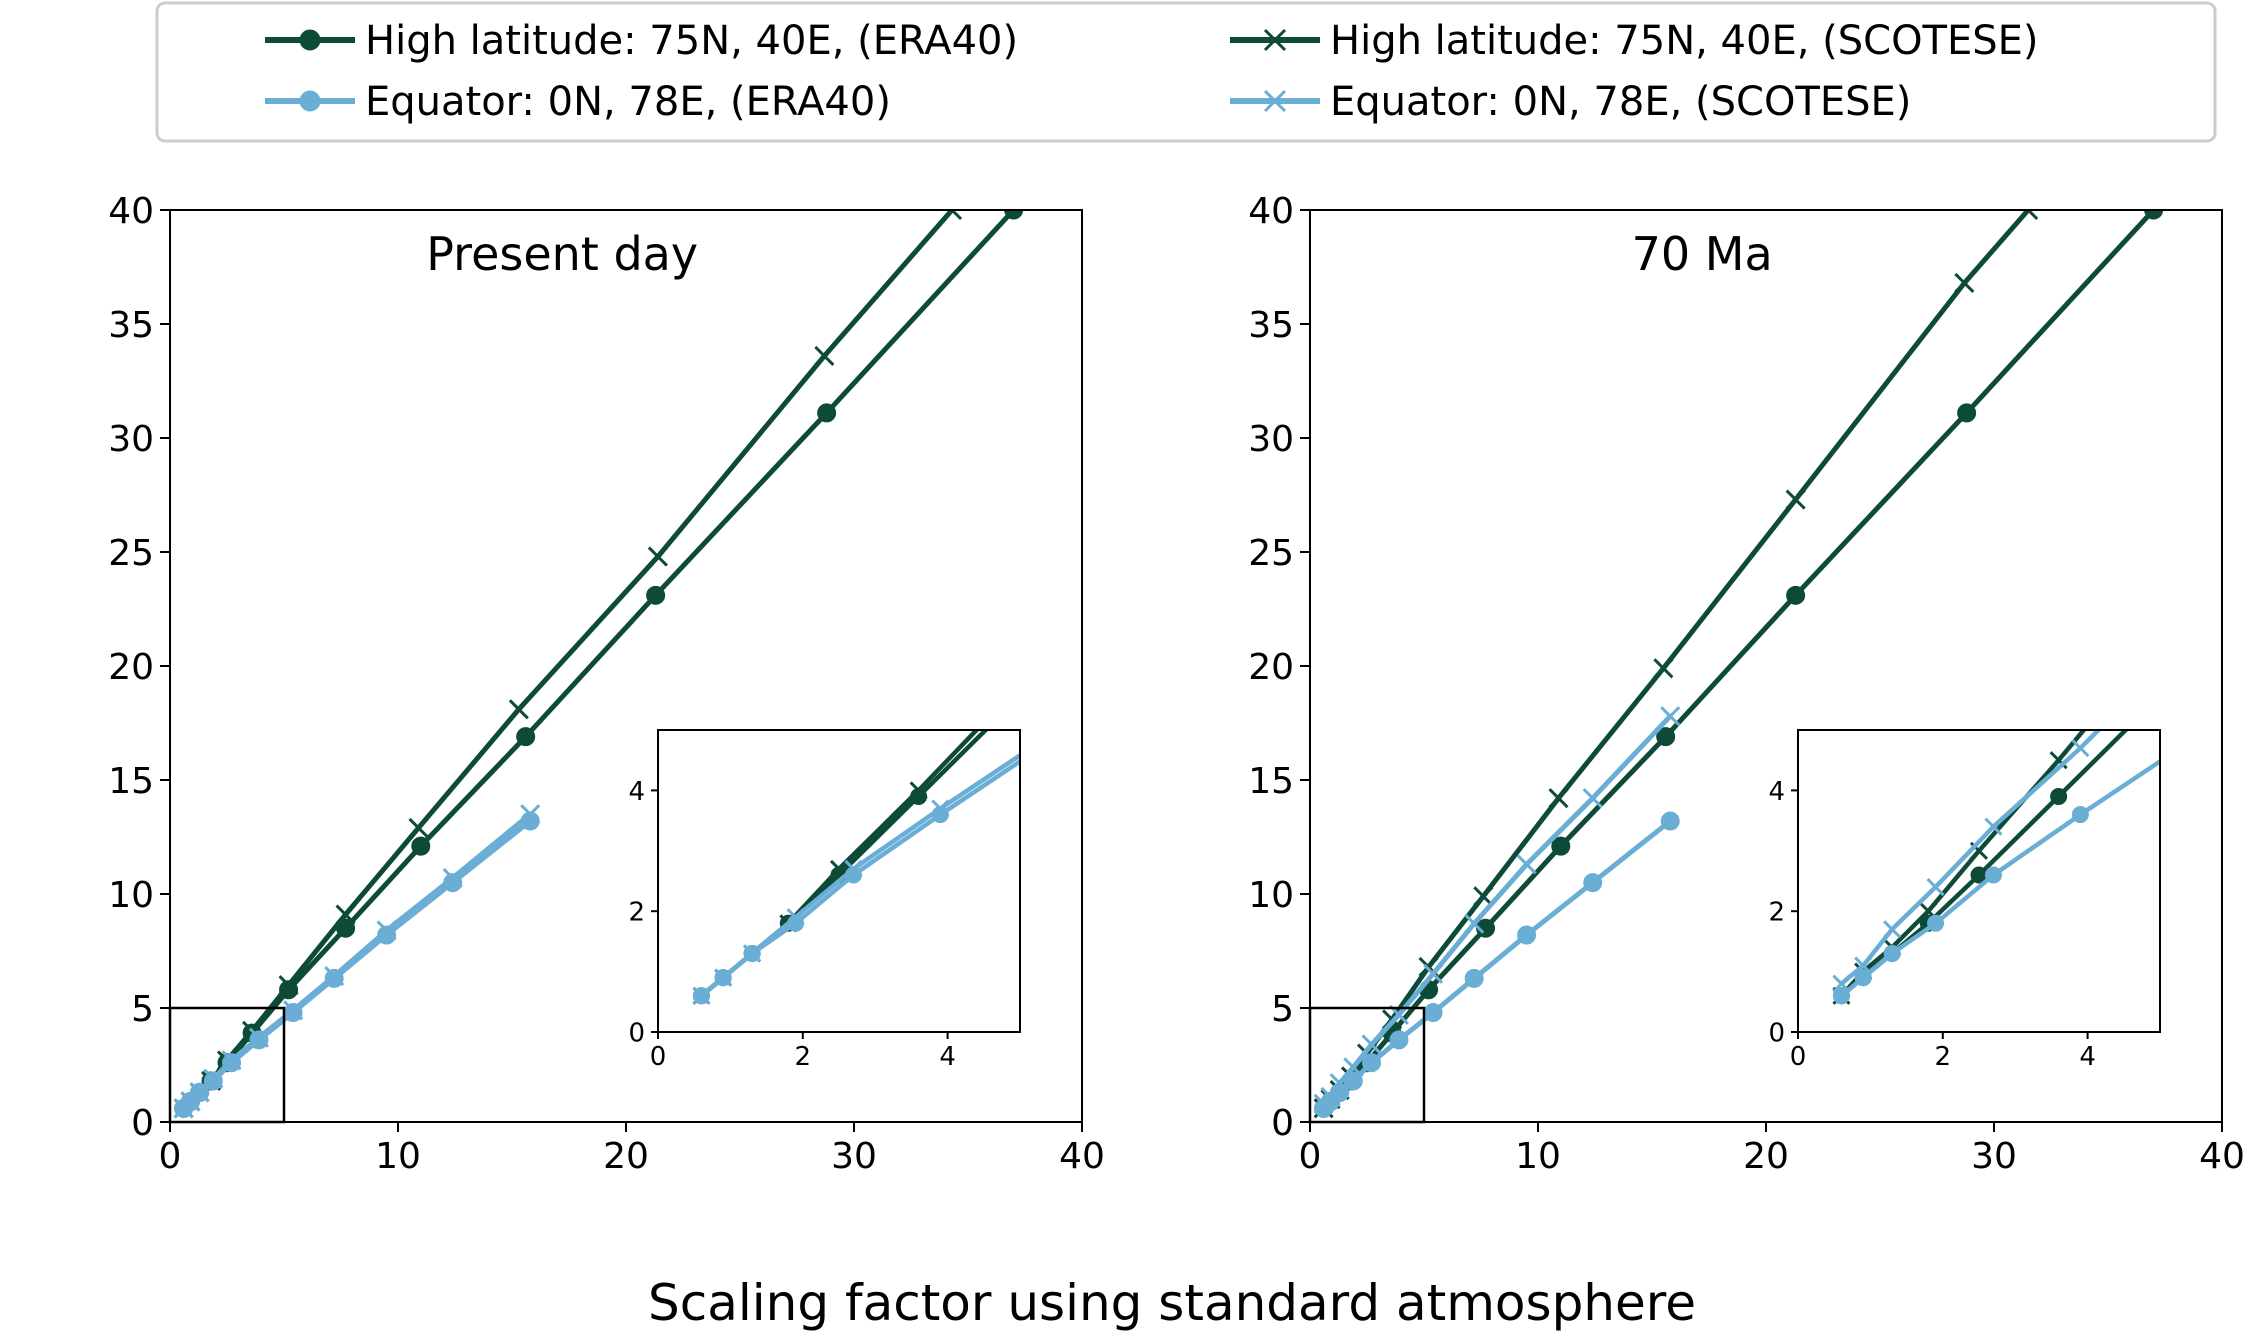  Describe the element at coordinates (1172, 1303) in the screenshot. I see `figure-xlabel: Scaling factor using standard atmosphere` at that location.